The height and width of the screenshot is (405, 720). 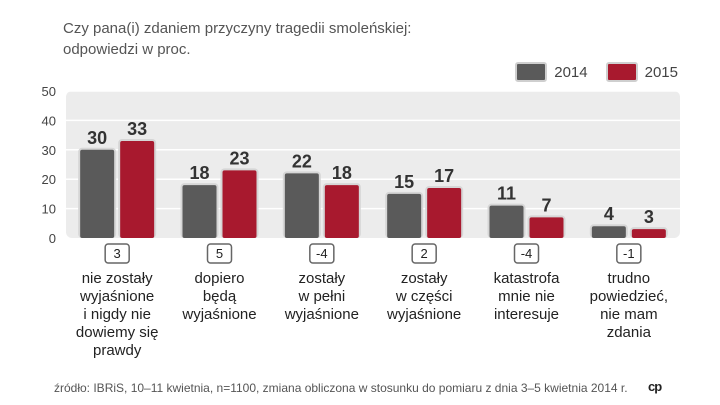 I want to click on data-label-2014: 30, so click(x=97, y=138).